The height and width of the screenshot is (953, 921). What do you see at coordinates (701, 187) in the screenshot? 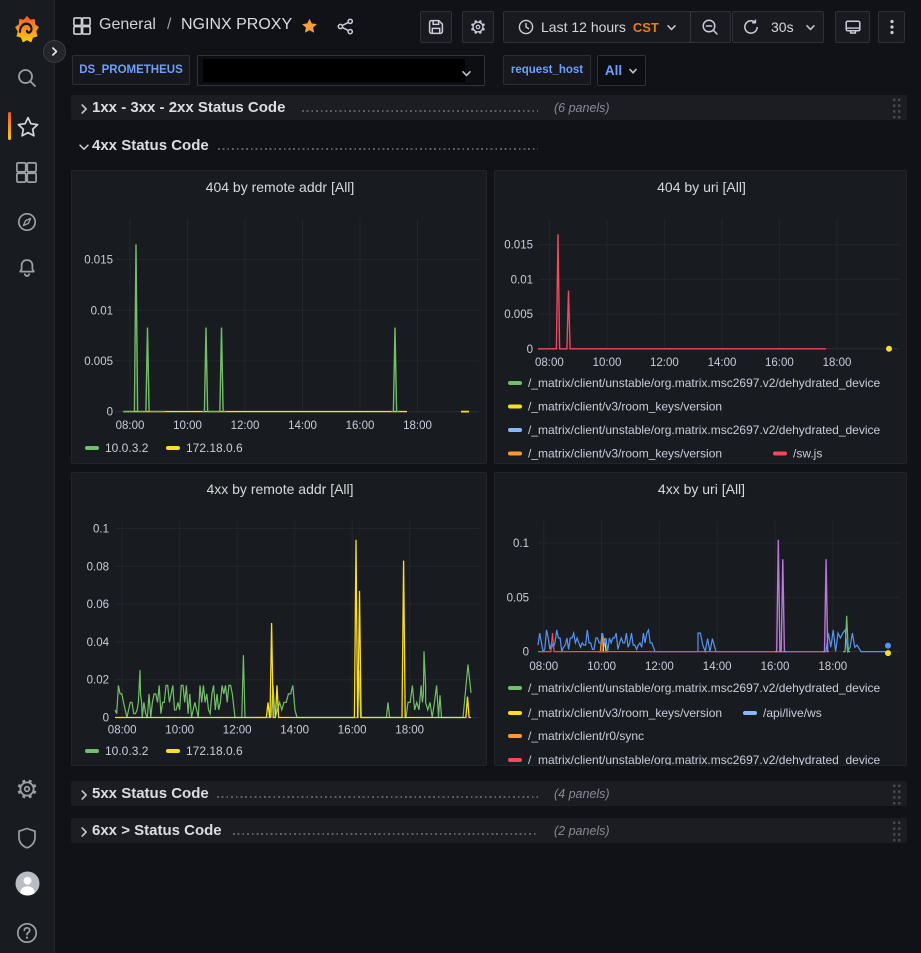
I see `svg-text: 404 by uri [All]` at bounding box center [701, 187].